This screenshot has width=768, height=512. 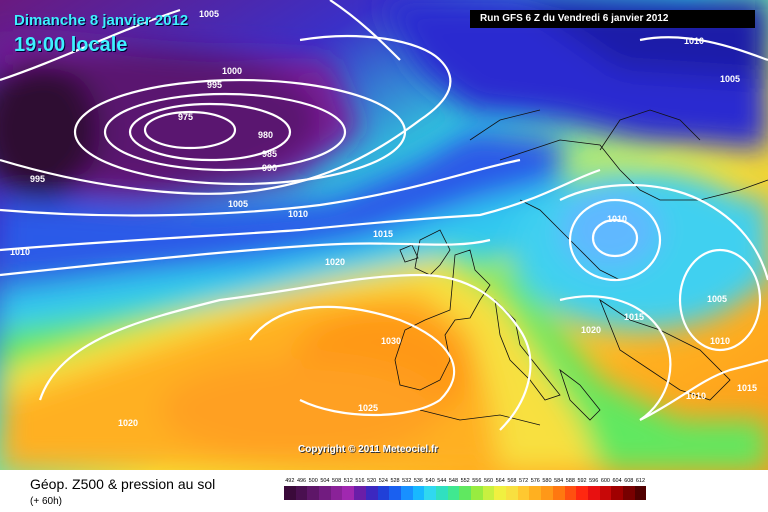 I want to click on scale-label: 556, so click(x=477, y=481).